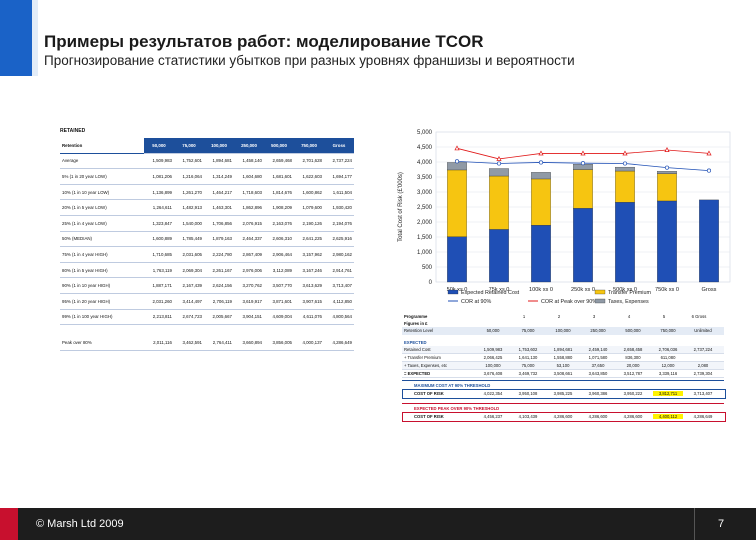  I want to click on table-cell: 1,458,140, so click(249, 161).